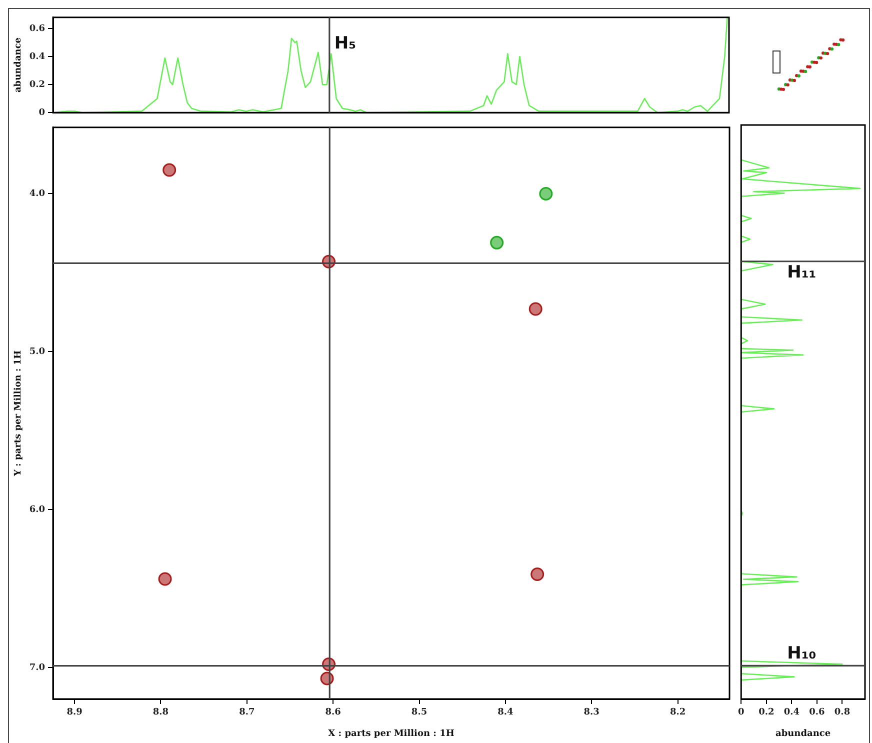 Image resolution: width=872 pixels, height=743 pixels. Describe the element at coordinates (37, 667) in the screenshot. I see `y-tick-label: 7.0` at that location.